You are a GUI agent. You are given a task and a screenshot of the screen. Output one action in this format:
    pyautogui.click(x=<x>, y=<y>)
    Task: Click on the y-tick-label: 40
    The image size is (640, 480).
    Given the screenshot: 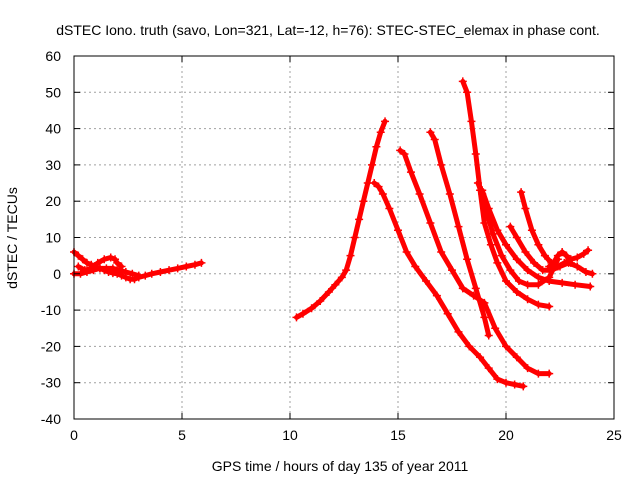 What is the action you would take?
    pyautogui.click(x=53, y=129)
    